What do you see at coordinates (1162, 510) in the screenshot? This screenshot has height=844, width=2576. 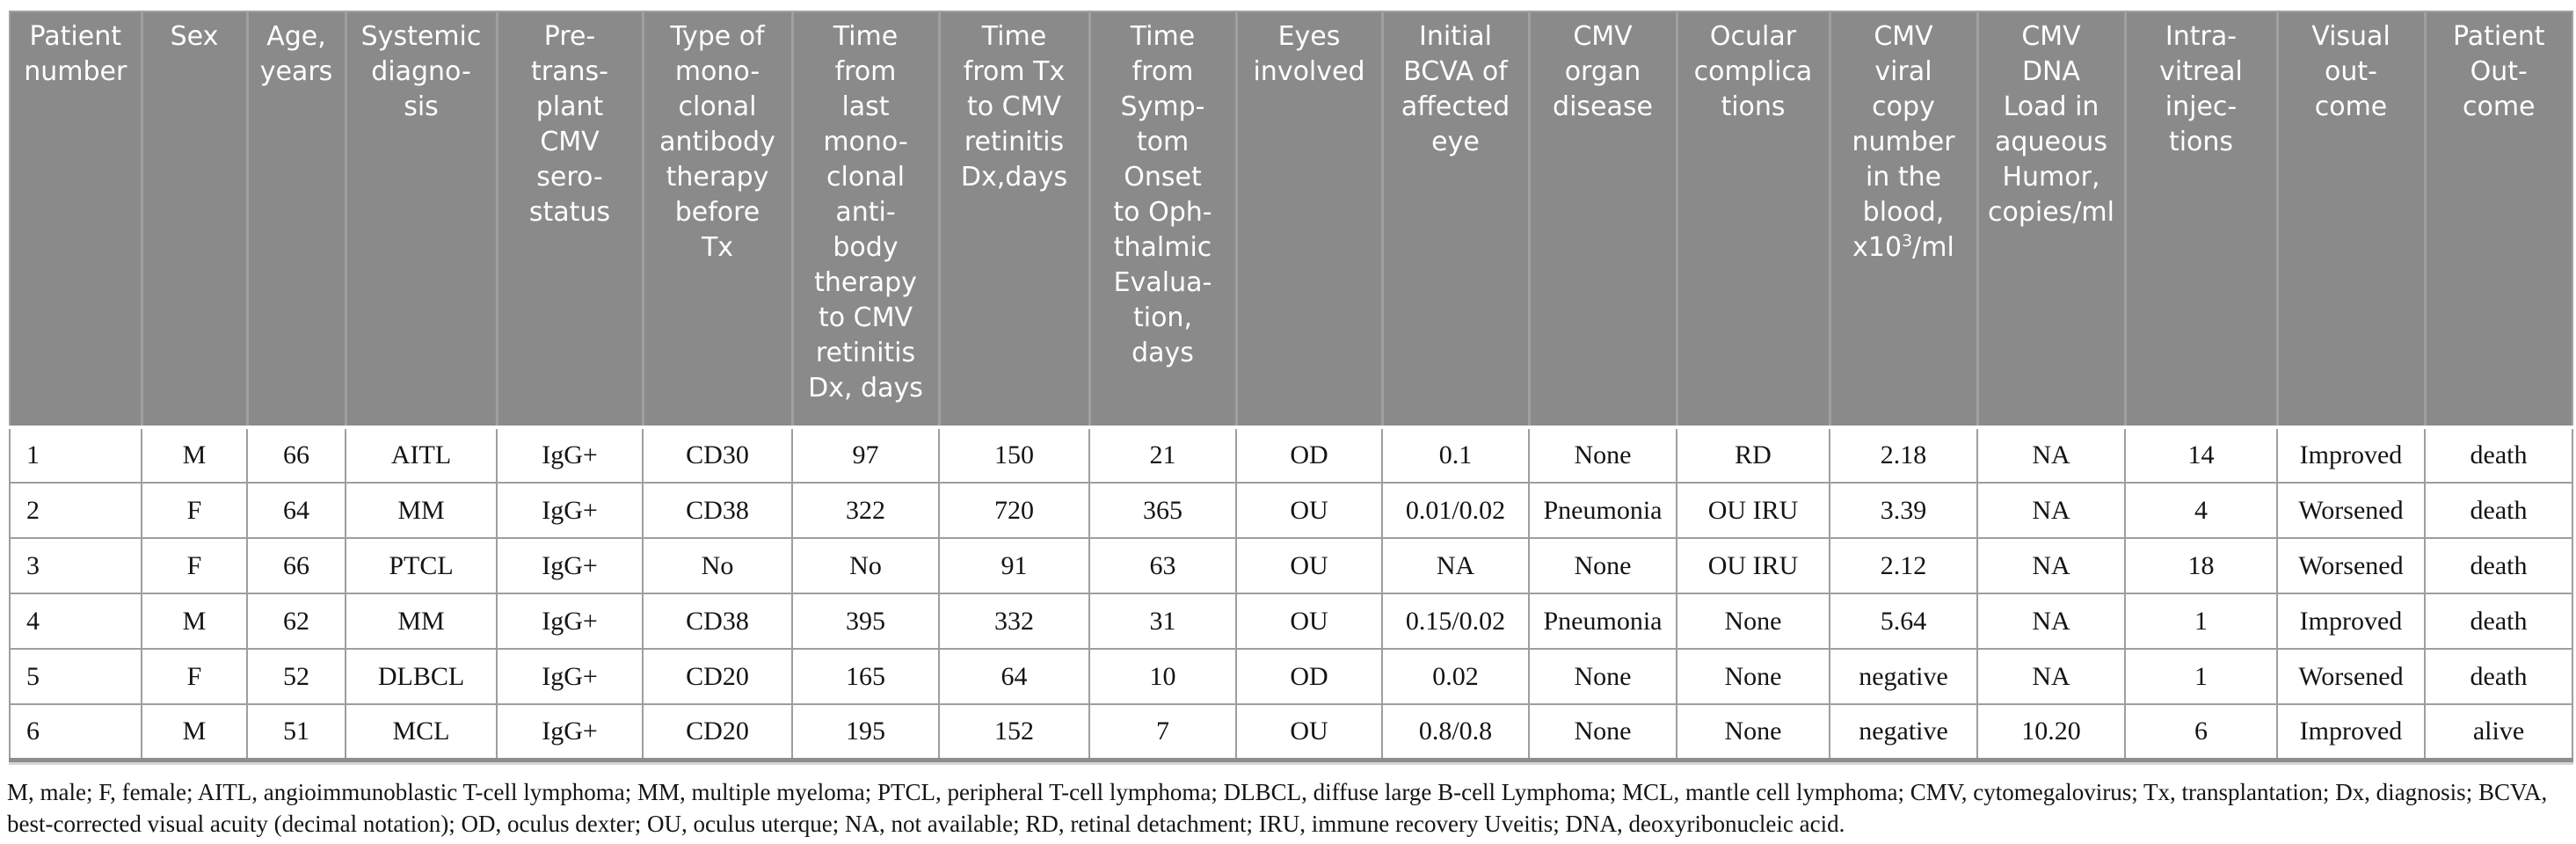 I see `table-cell: 365` at bounding box center [1162, 510].